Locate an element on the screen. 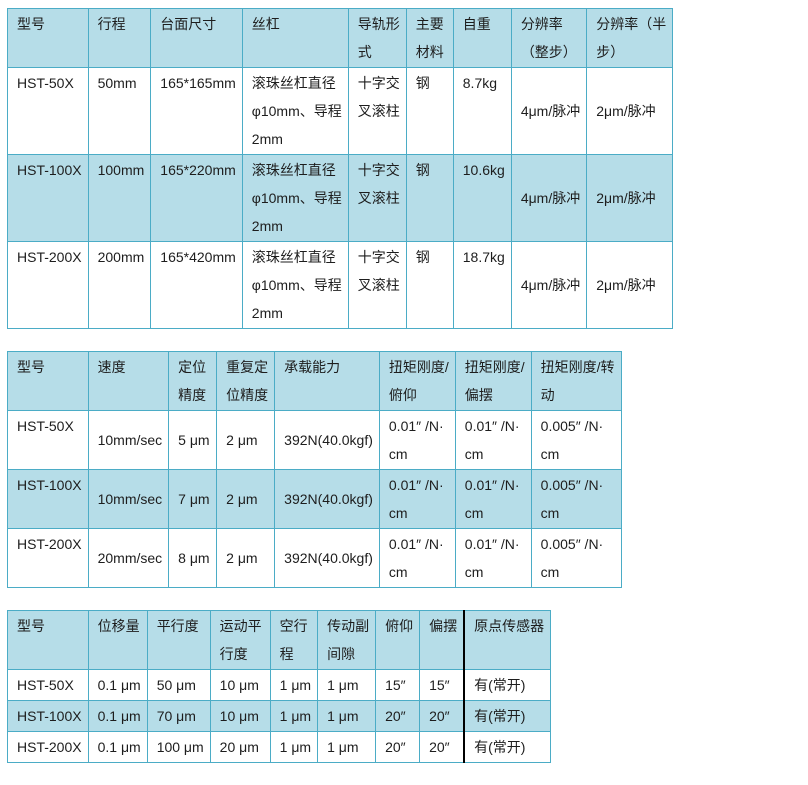 This screenshot has width=808, height=785. header-cell: 型号 is located at coordinates (48, 381).